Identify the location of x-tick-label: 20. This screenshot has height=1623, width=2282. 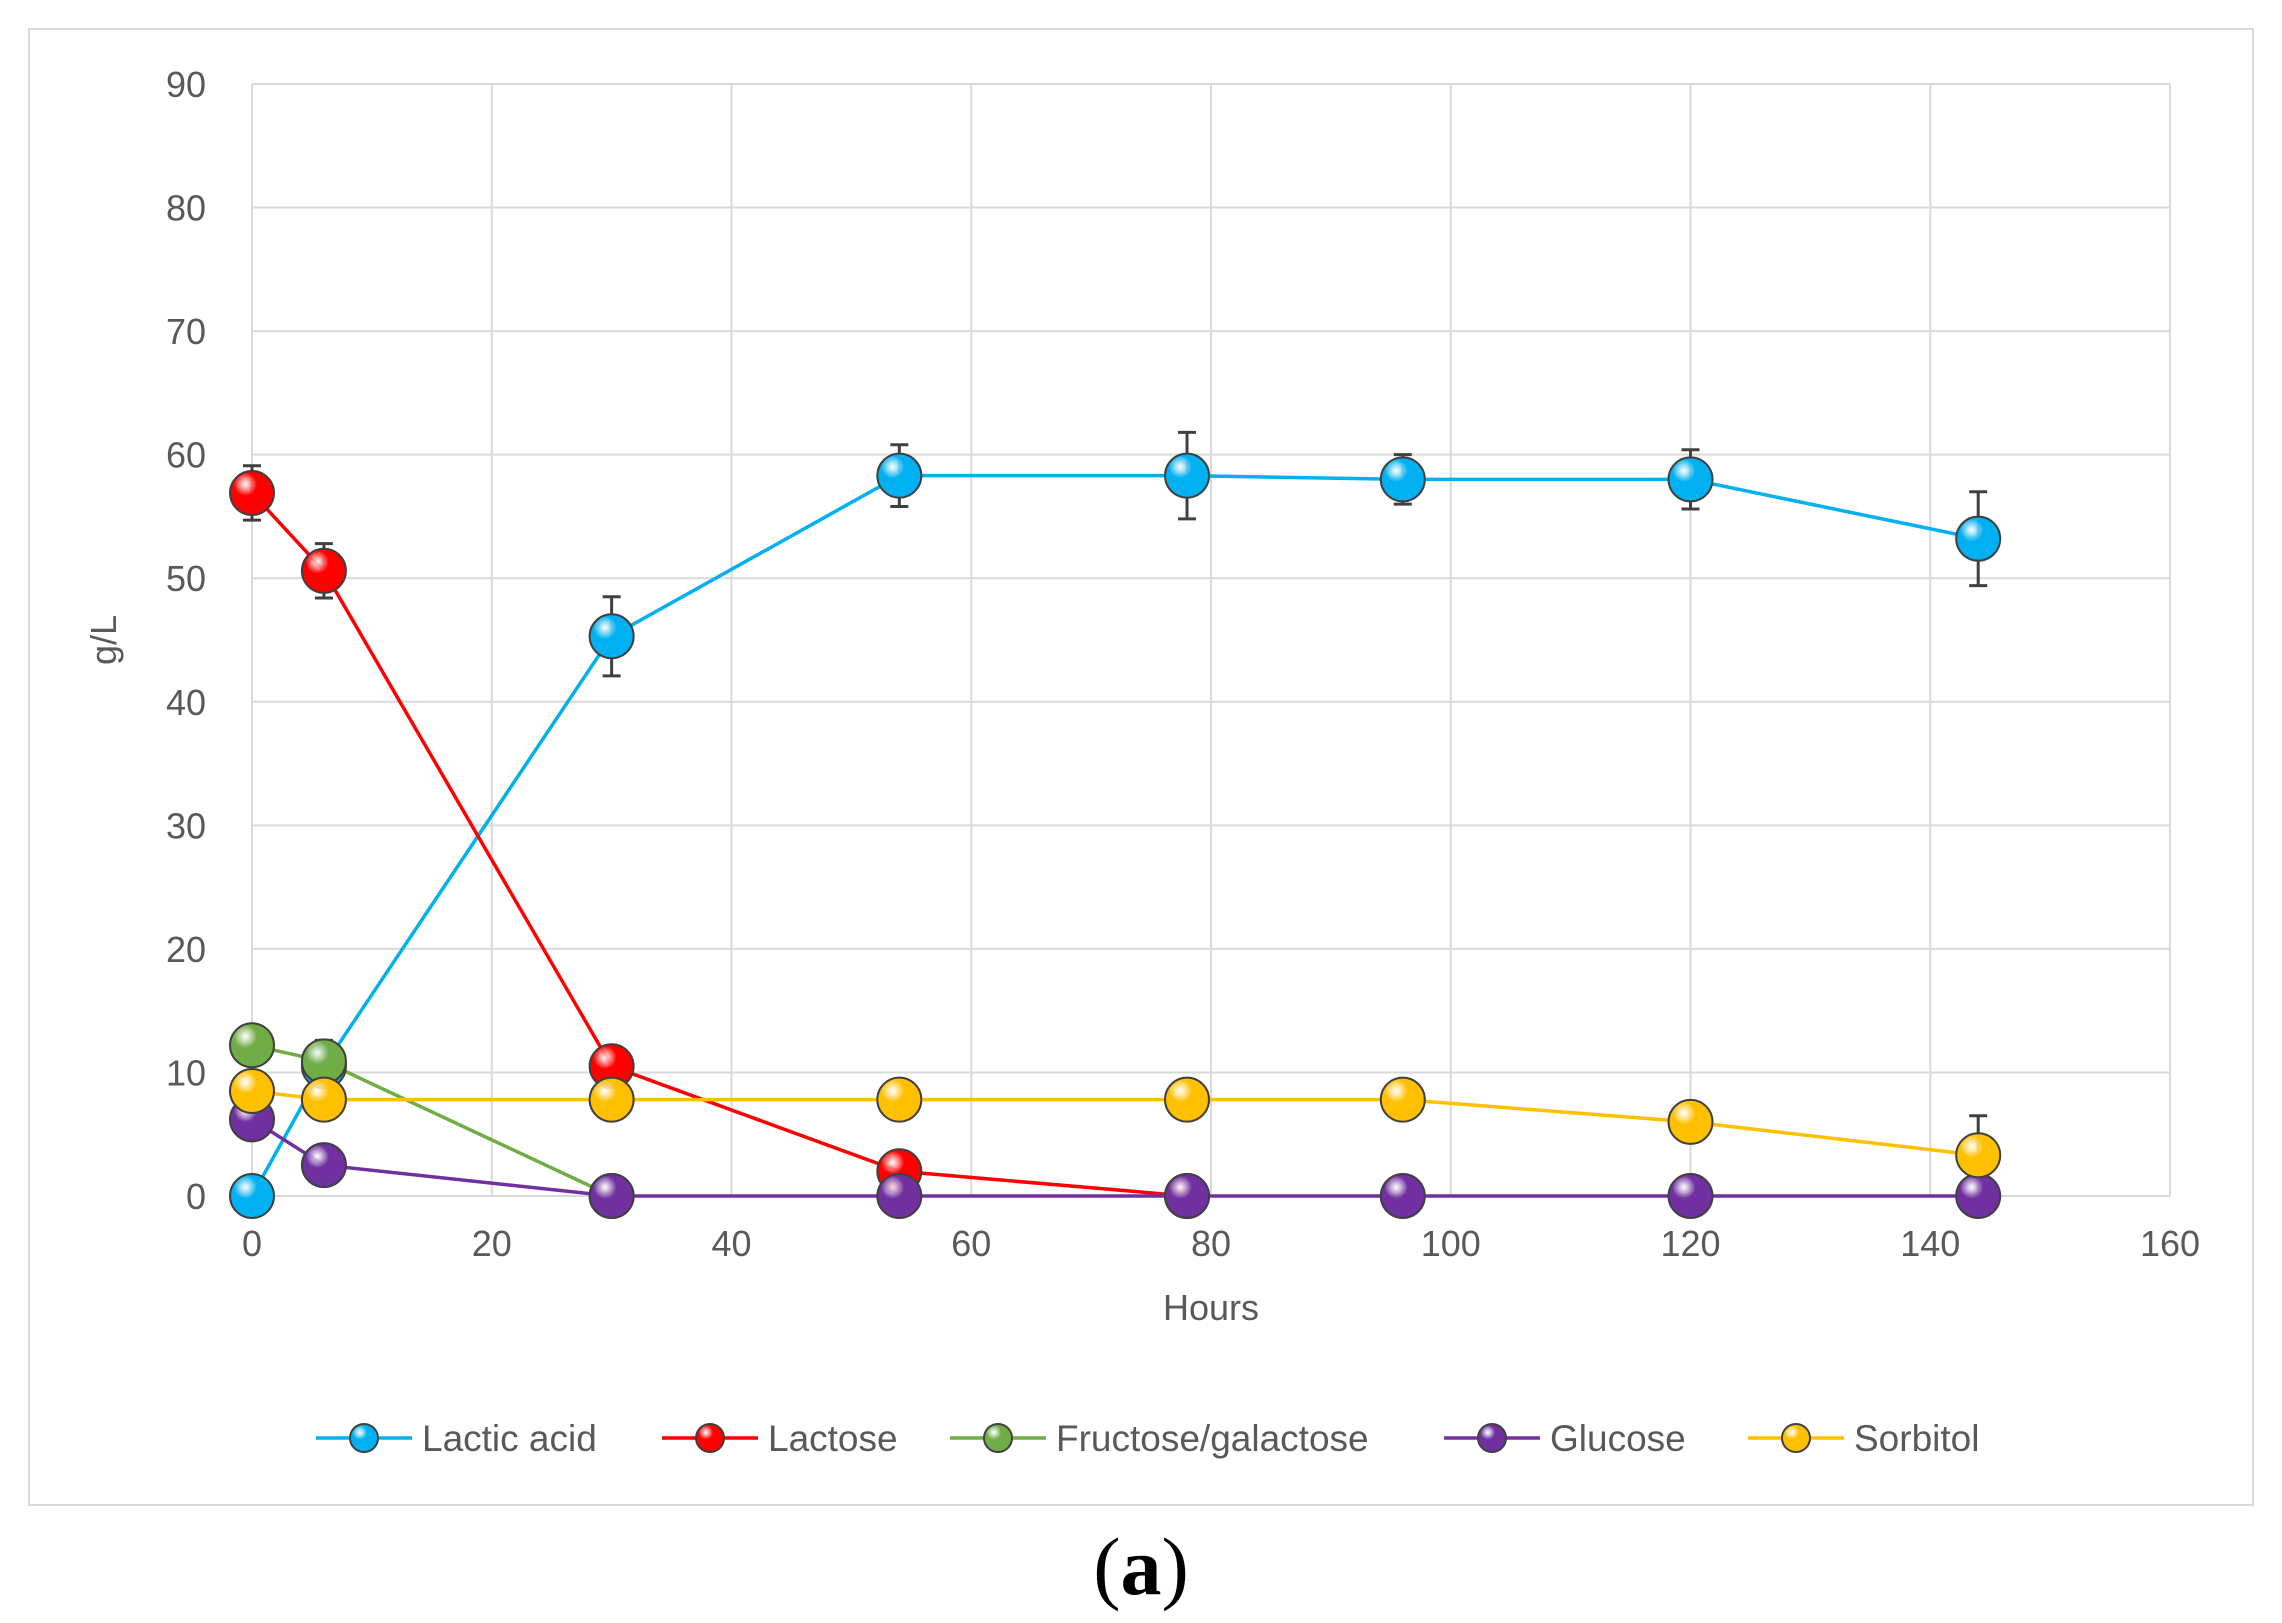
(492, 1243).